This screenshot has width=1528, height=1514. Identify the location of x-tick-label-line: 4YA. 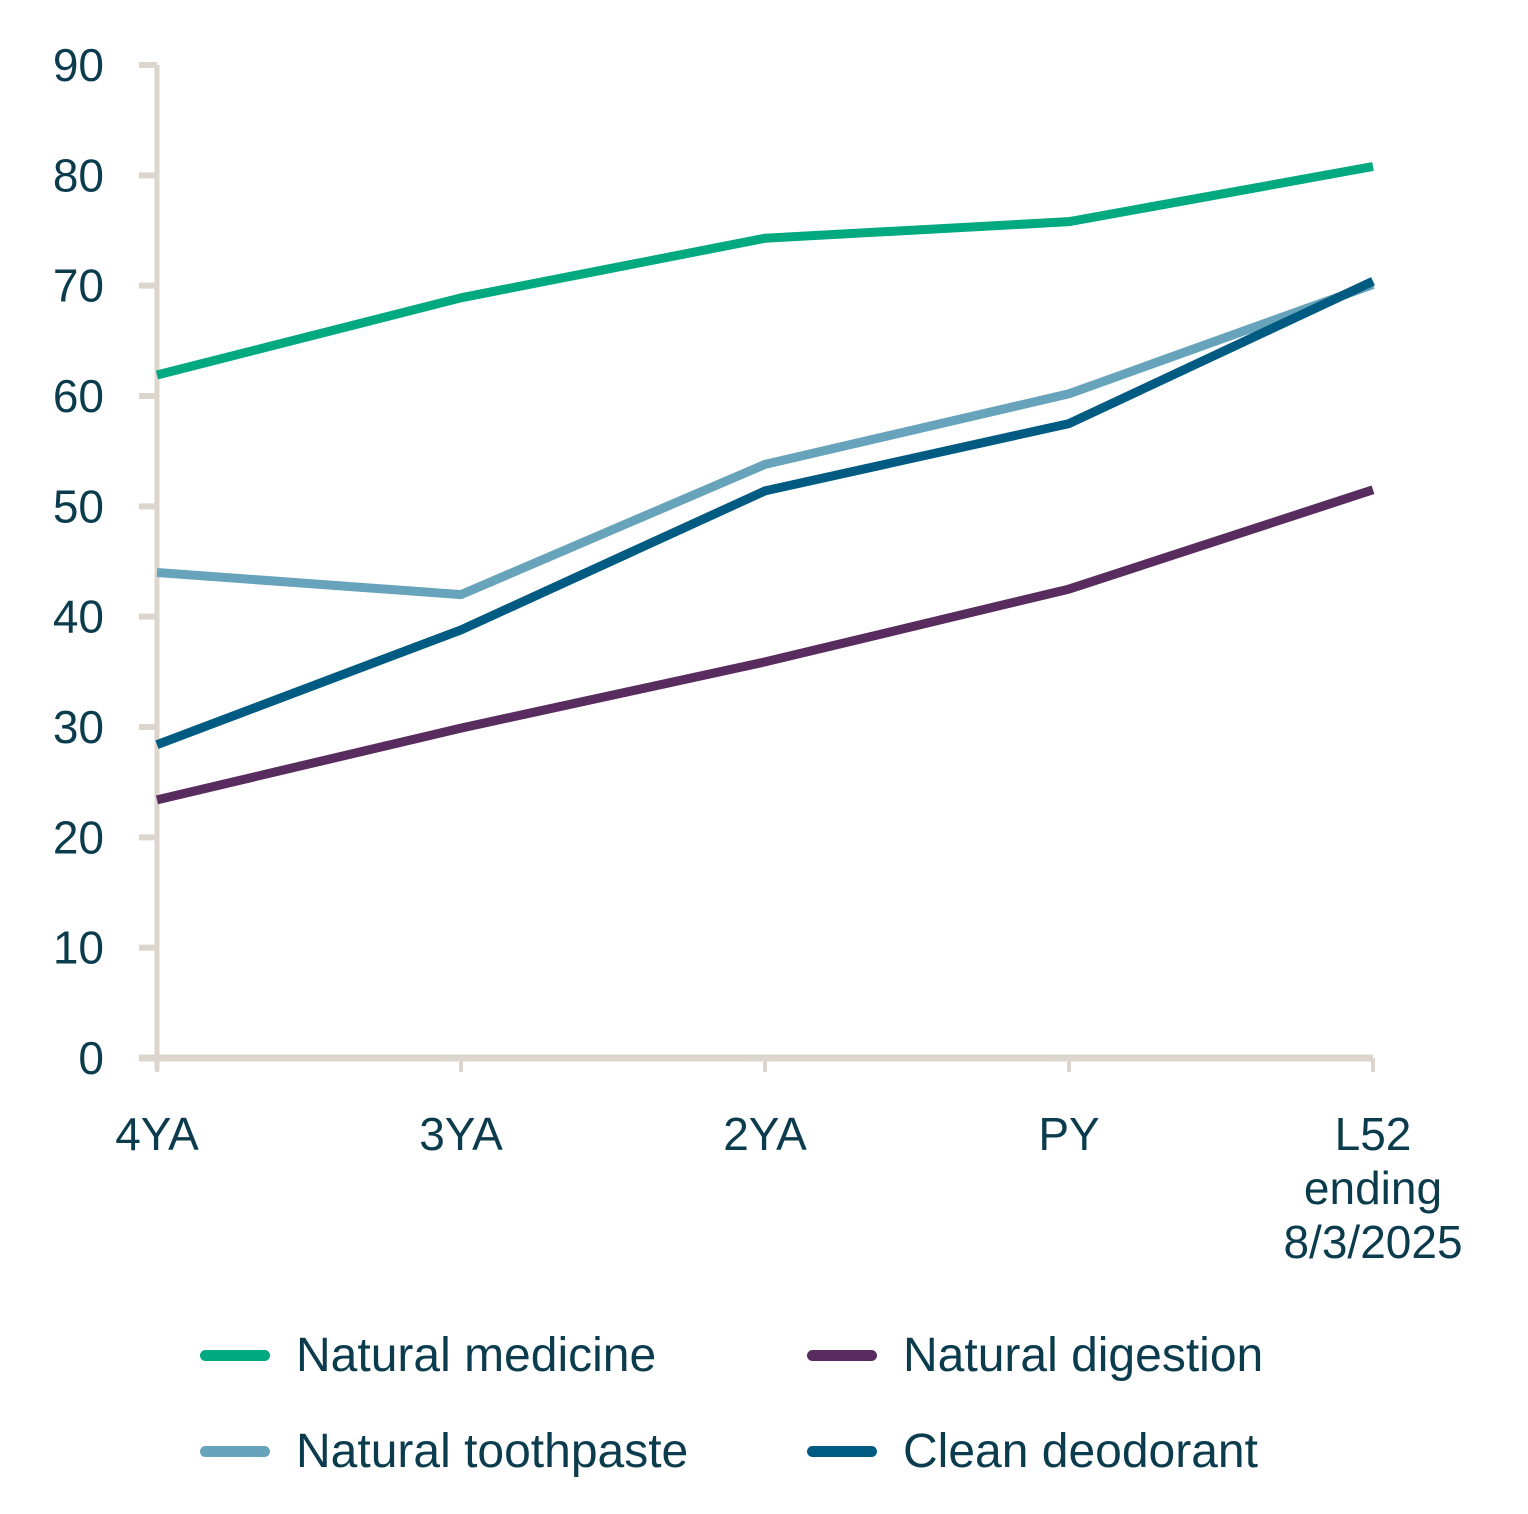
(157, 1134).